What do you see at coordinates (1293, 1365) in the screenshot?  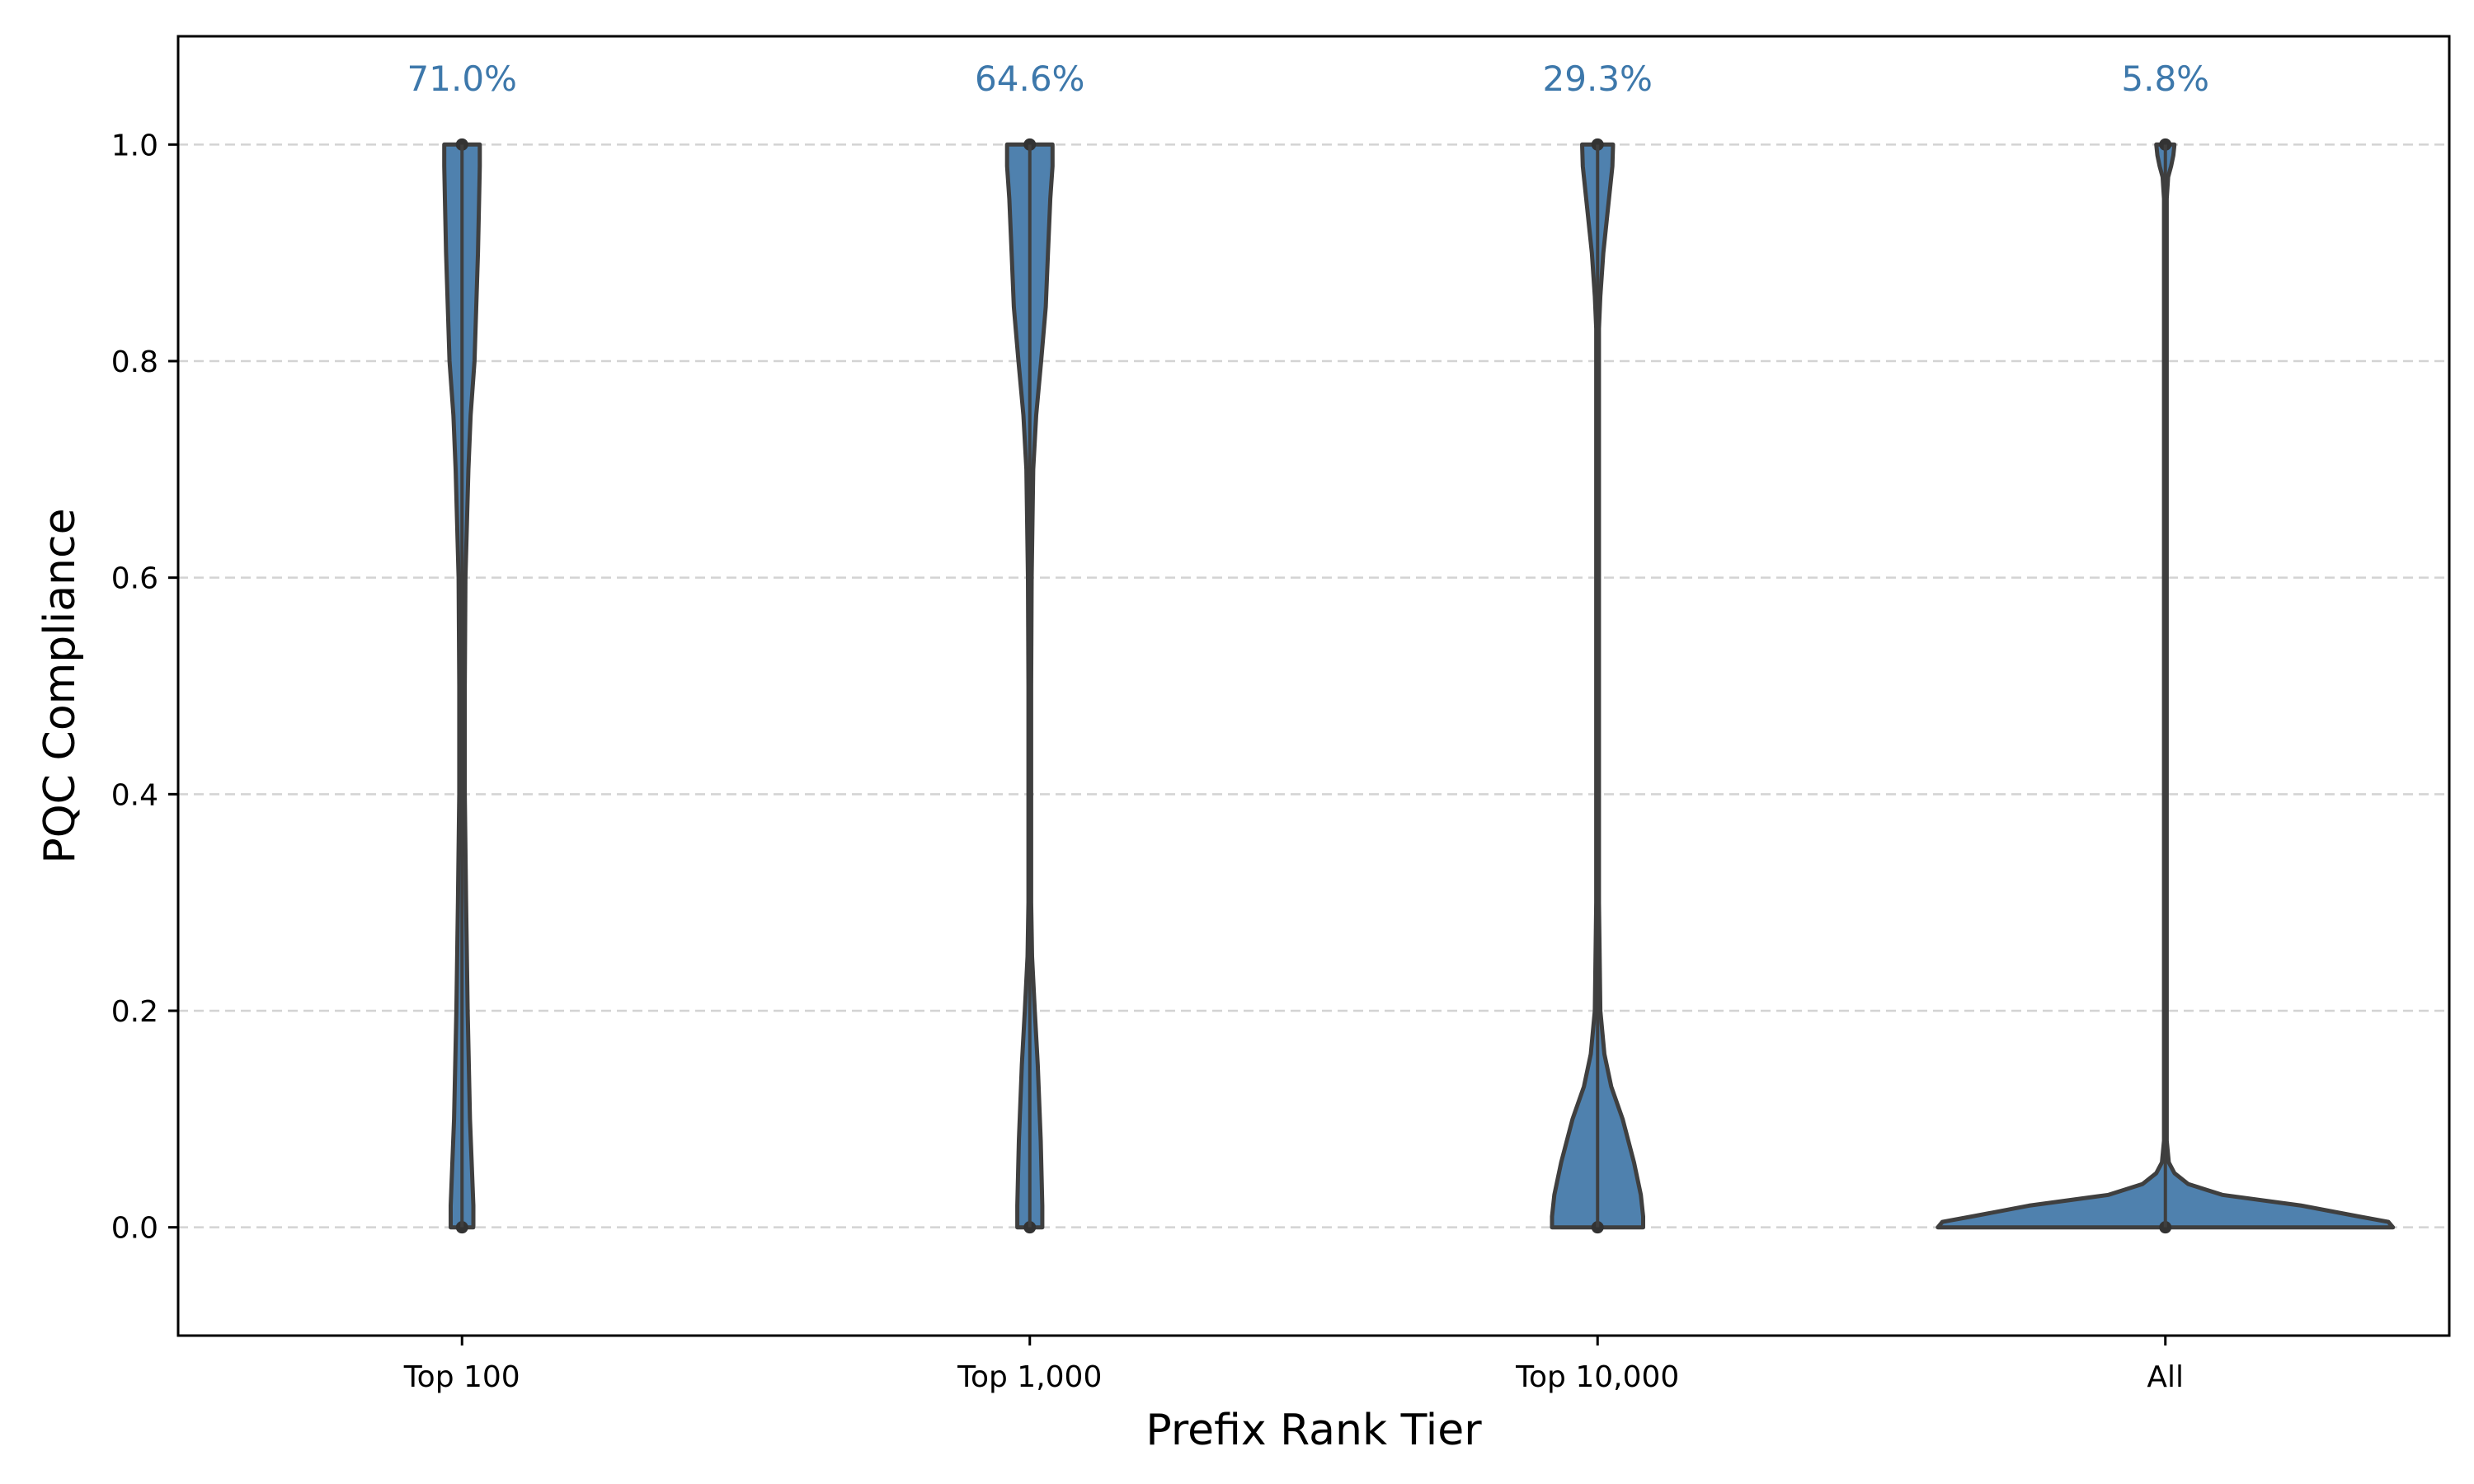 I see `x-axis-ticks: Top 100 Top 1,000 Top 10,000 All` at bounding box center [1293, 1365].